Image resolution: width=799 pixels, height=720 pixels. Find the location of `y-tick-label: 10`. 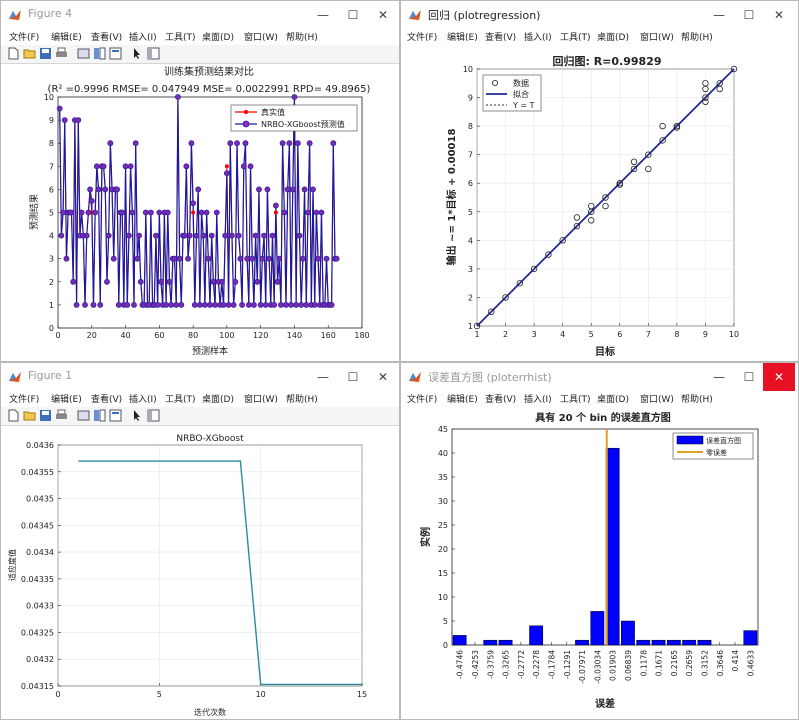

y-tick-label: 10 is located at coordinates (49, 97).